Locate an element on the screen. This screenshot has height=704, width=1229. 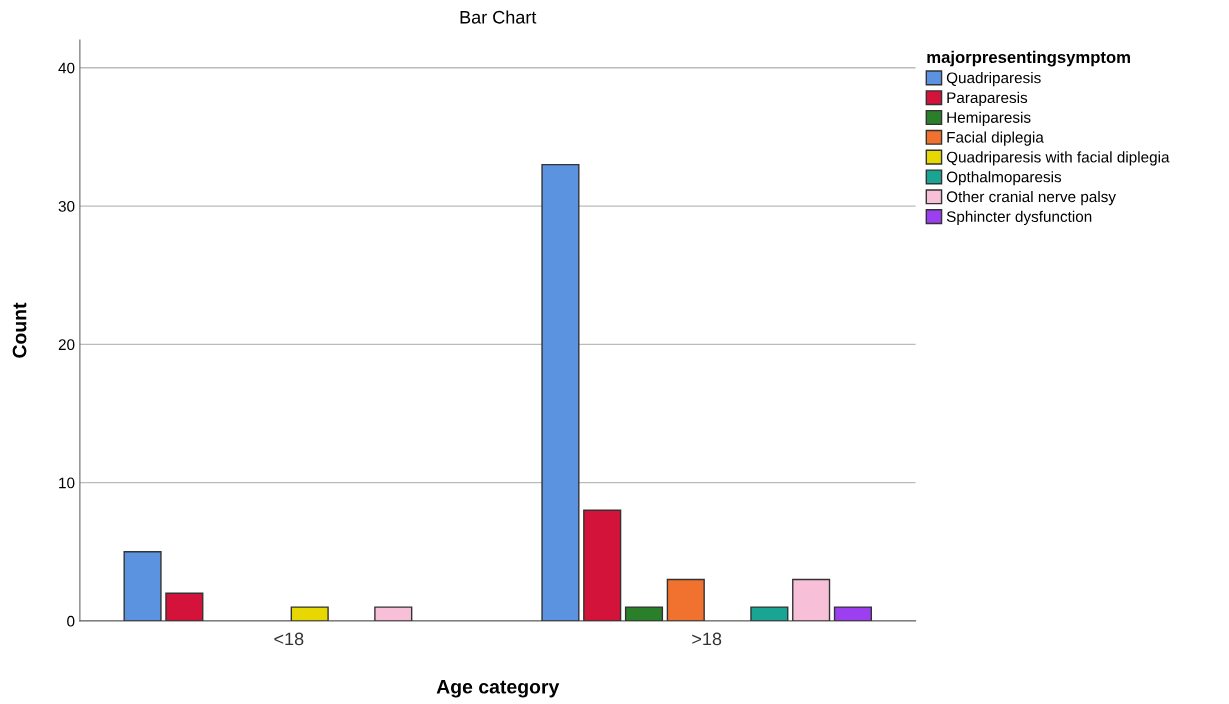
y-tick-label: 40 is located at coordinates (66, 68).